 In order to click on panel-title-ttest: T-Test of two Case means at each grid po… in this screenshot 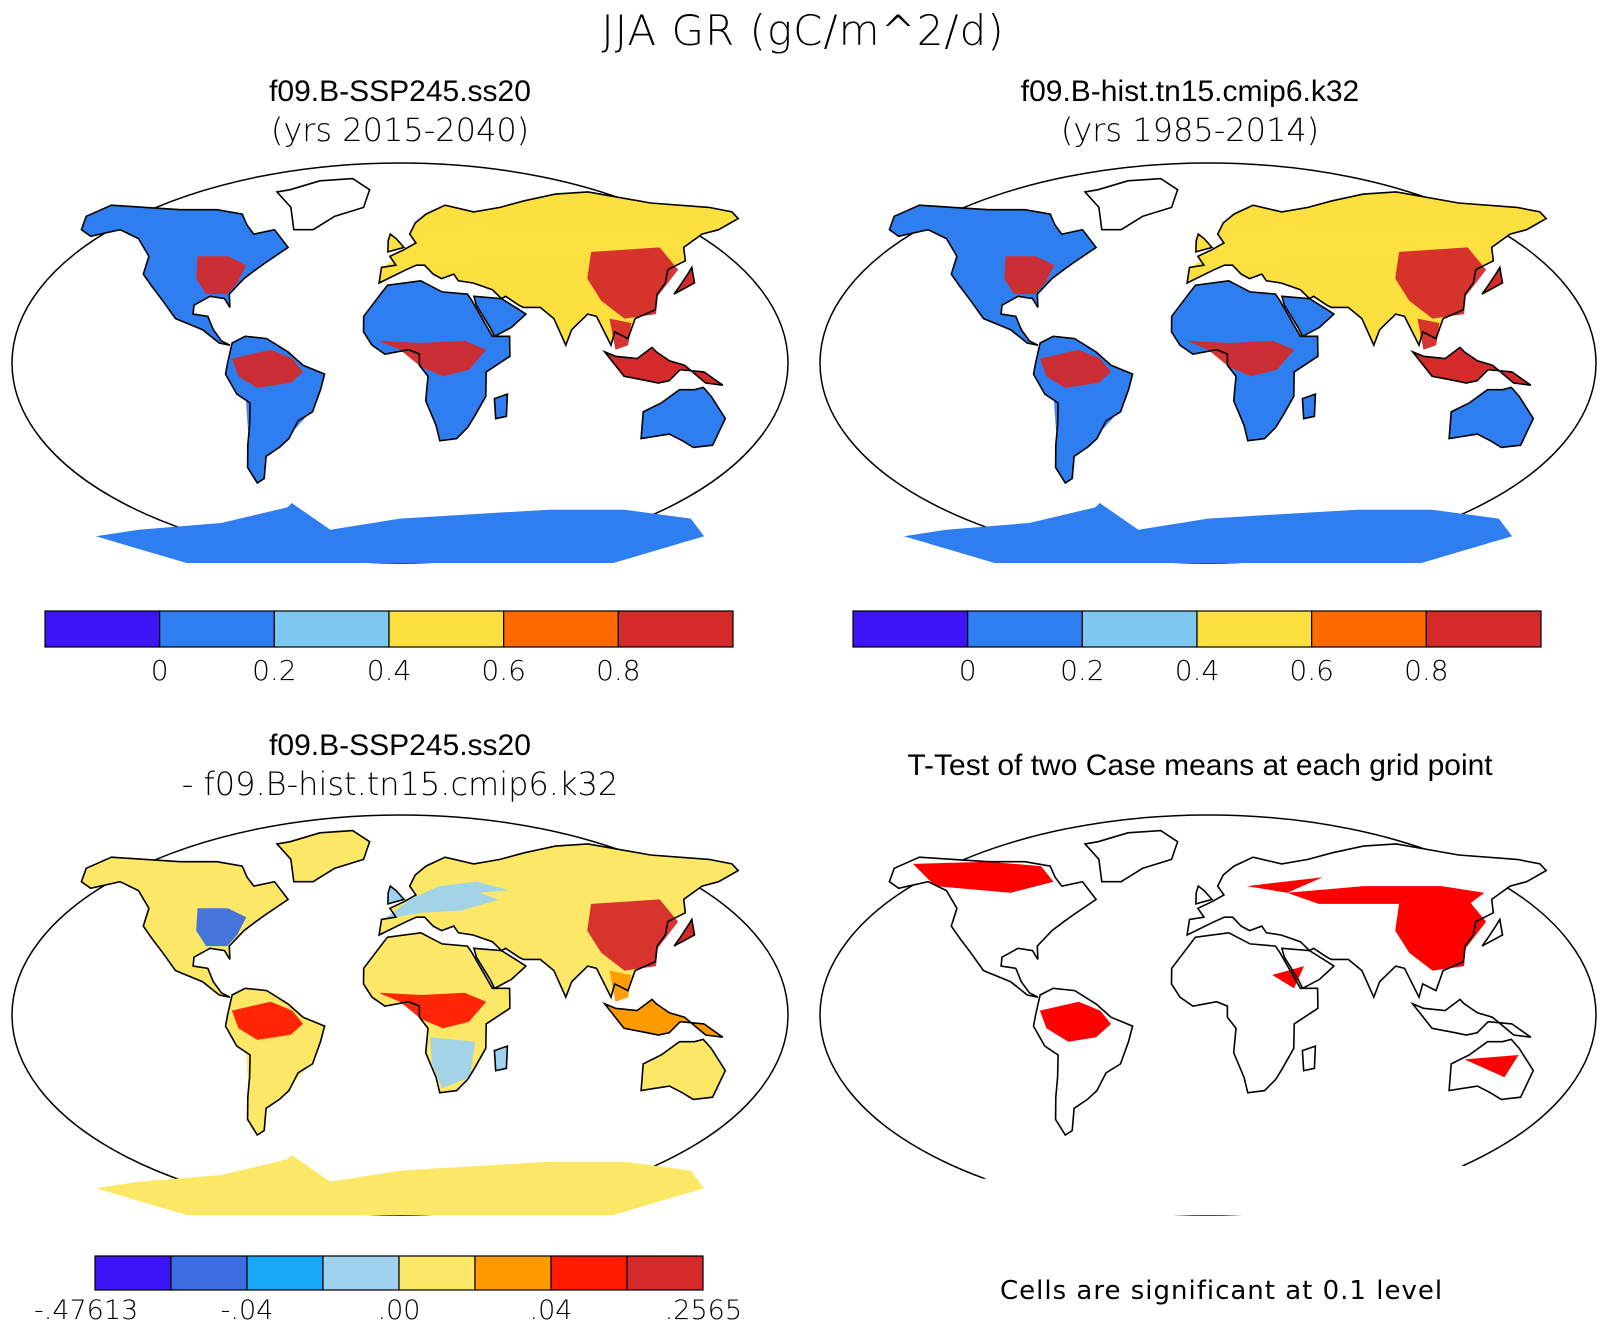, I will do `click(1200, 766)`.